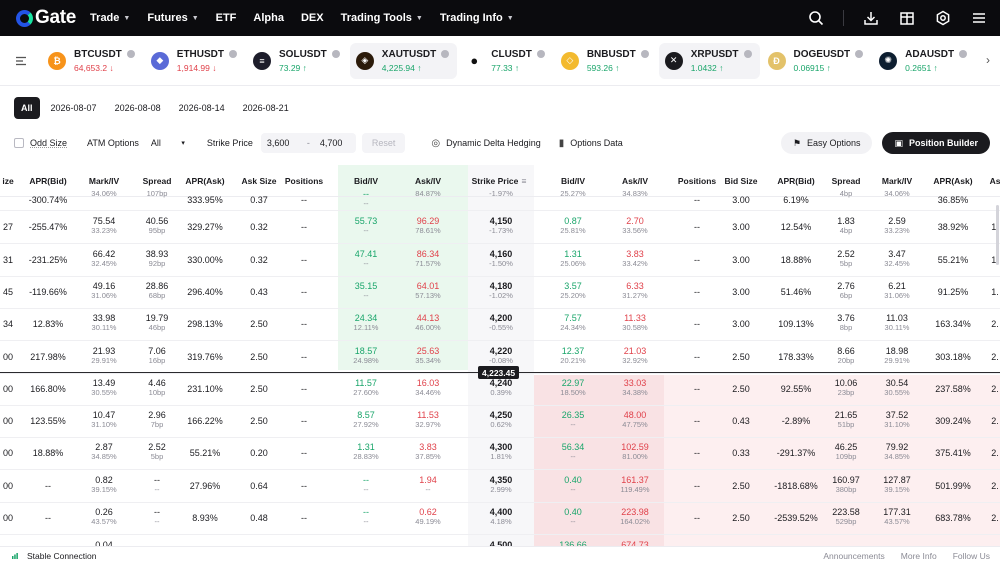 This screenshot has height=564, width=1000. Describe the element at coordinates (573, 484) in the screenshot. I see `put-bid-button: 0.40 --` at that location.